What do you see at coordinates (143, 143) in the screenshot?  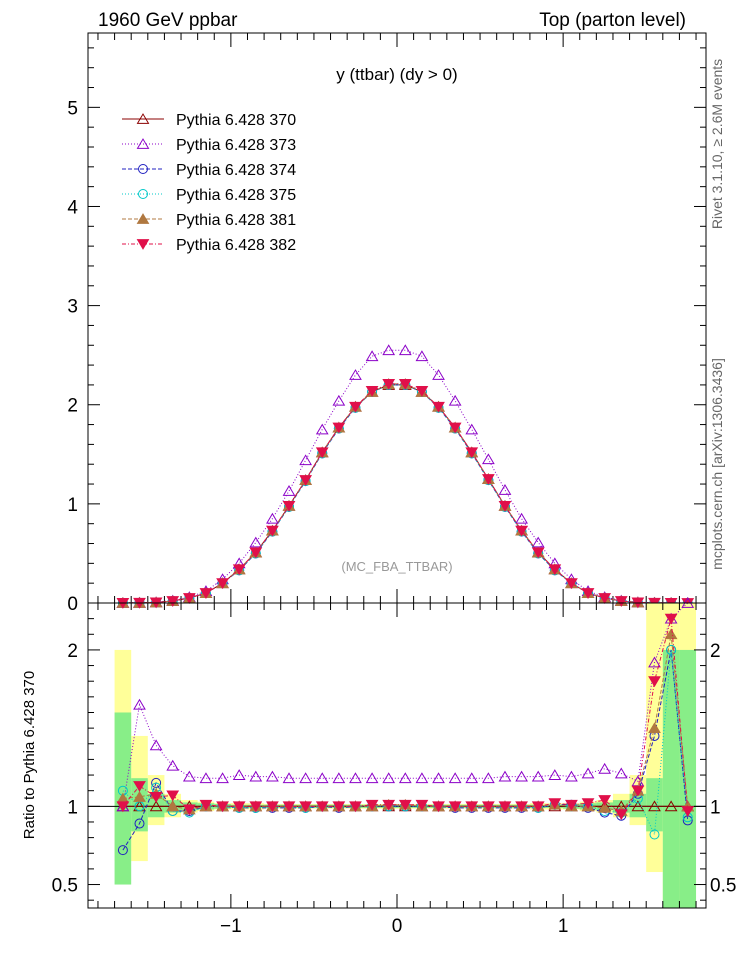 I see `legend-marker` at bounding box center [143, 143].